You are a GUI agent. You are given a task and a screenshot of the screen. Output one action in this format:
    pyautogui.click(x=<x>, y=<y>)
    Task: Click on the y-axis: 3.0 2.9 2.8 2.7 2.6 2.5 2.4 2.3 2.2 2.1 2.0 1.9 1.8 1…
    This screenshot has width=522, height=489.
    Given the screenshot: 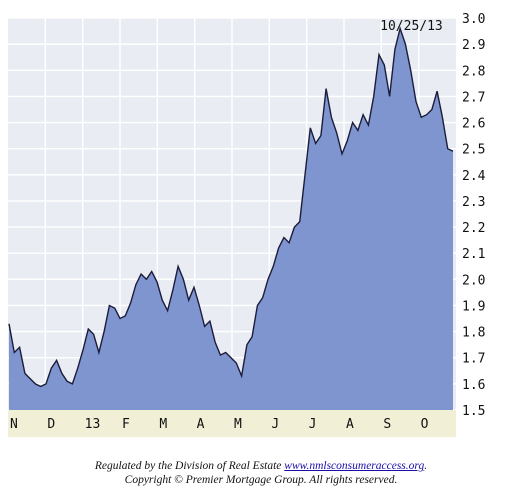 What is the action you would take?
    pyautogui.click(x=474, y=215)
    